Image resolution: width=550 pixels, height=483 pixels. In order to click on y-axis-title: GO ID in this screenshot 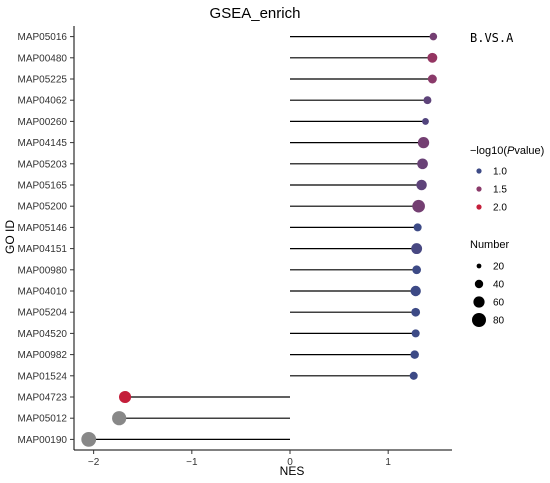, I will do `click(10, 237)`.